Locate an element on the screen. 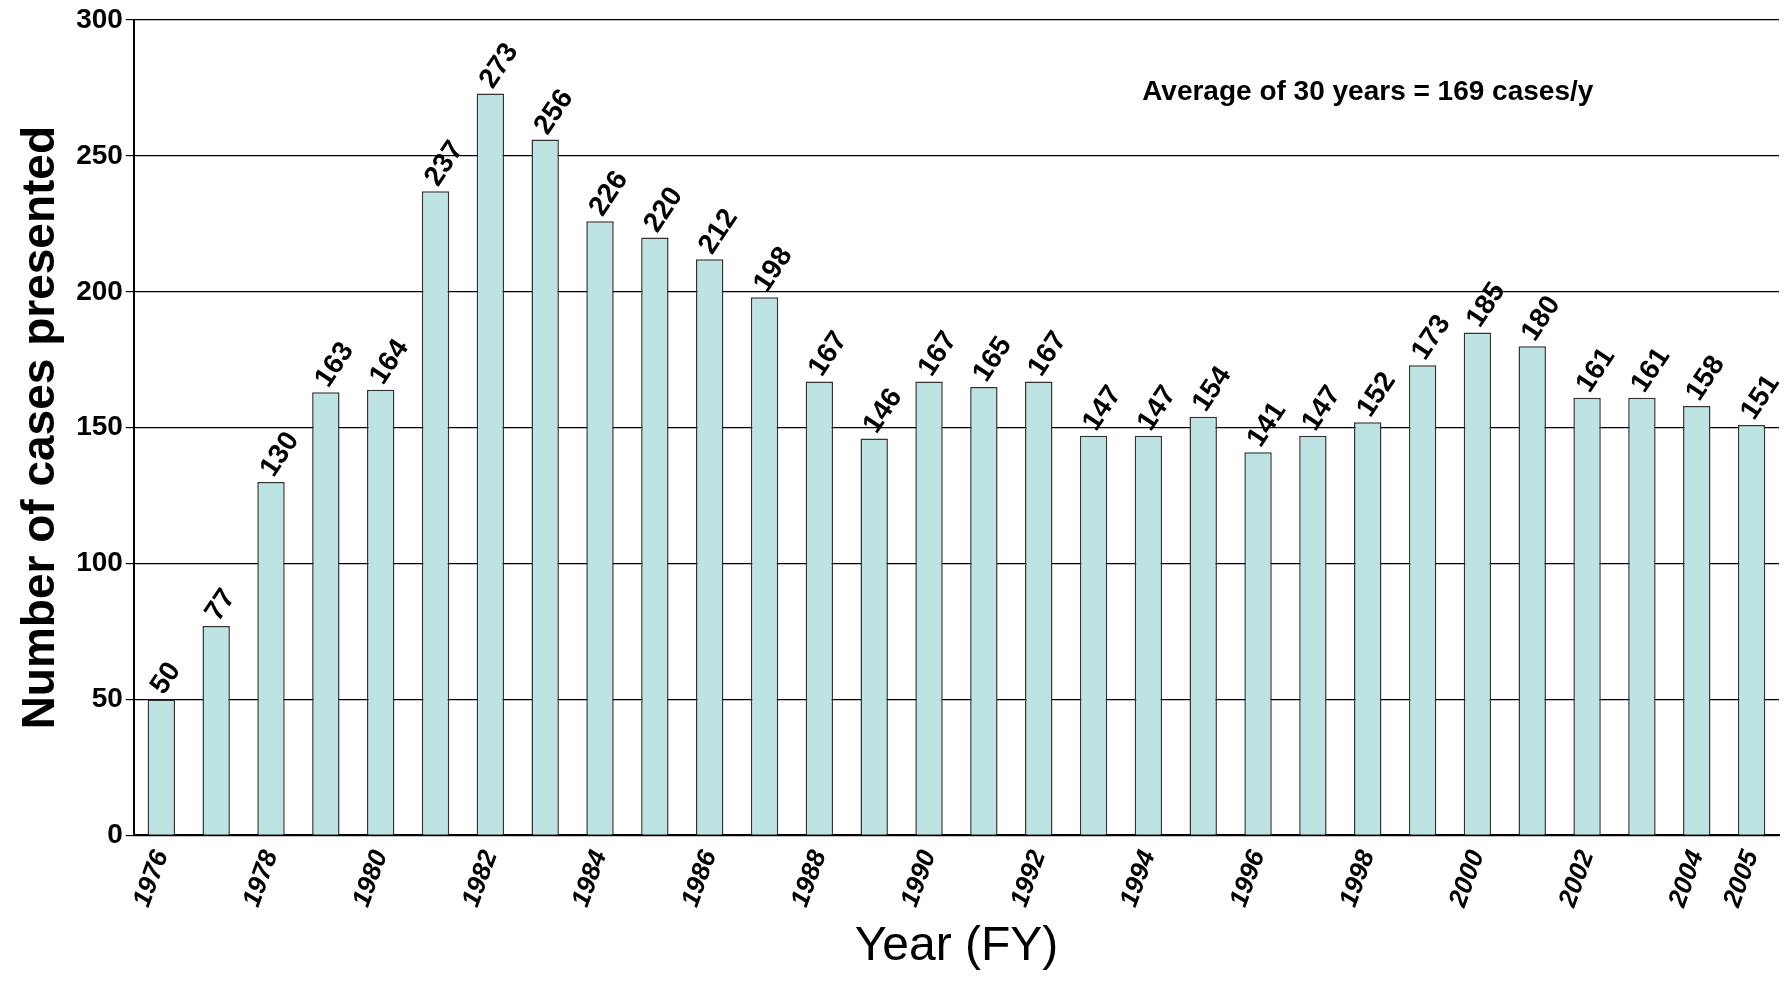 The height and width of the screenshot is (990, 1789). data-label: 77 is located at coordinates (219, 604).